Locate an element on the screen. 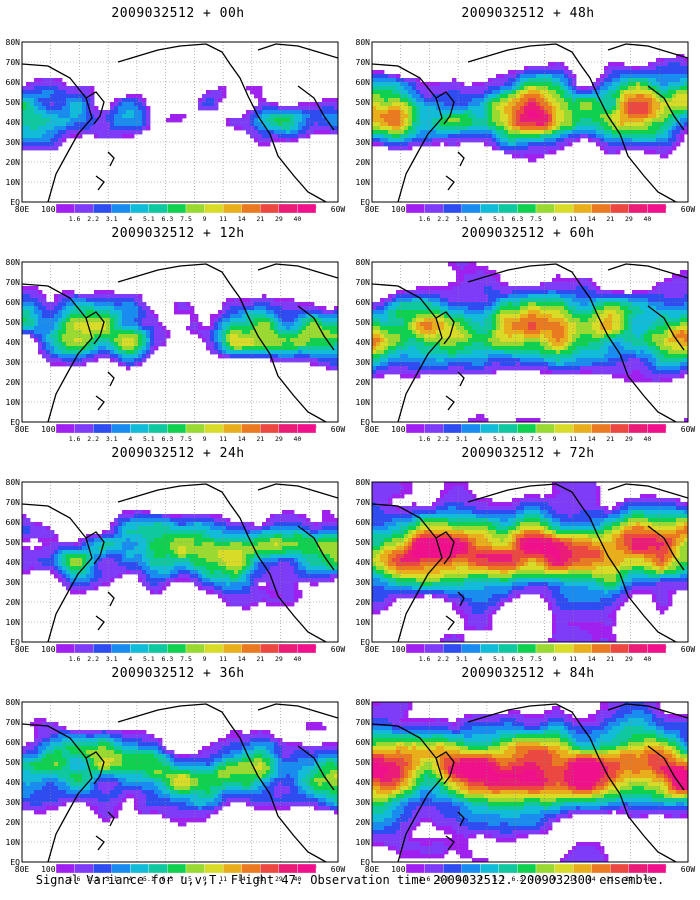 The image size is (700, 900). colorbar-level-label: 5.1 is located at coordinates (149, 439).